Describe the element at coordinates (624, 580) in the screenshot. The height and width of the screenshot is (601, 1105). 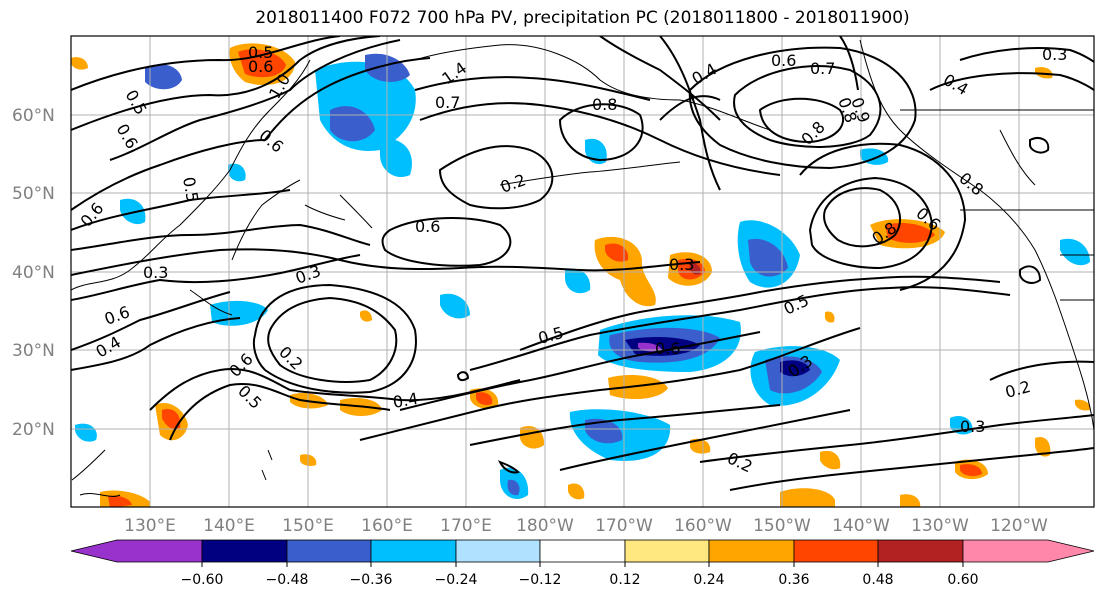
I see `colorbar-label: 0.12` at that location.